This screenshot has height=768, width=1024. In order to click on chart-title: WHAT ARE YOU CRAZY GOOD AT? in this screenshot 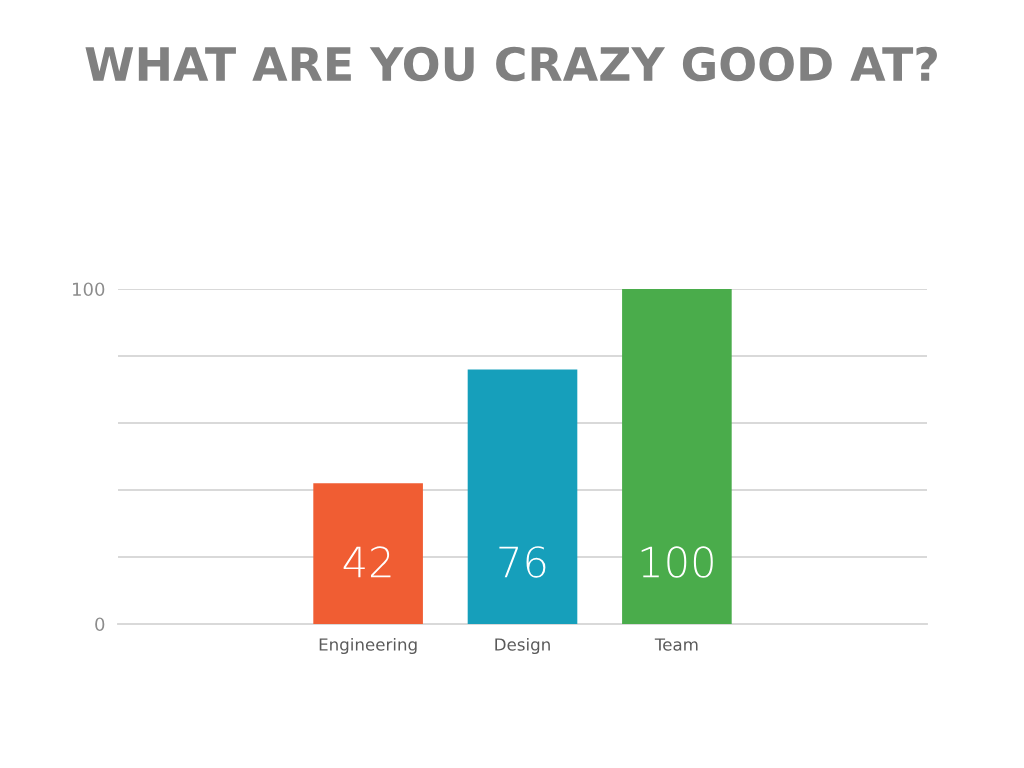, I will do `click(511, 64)`.